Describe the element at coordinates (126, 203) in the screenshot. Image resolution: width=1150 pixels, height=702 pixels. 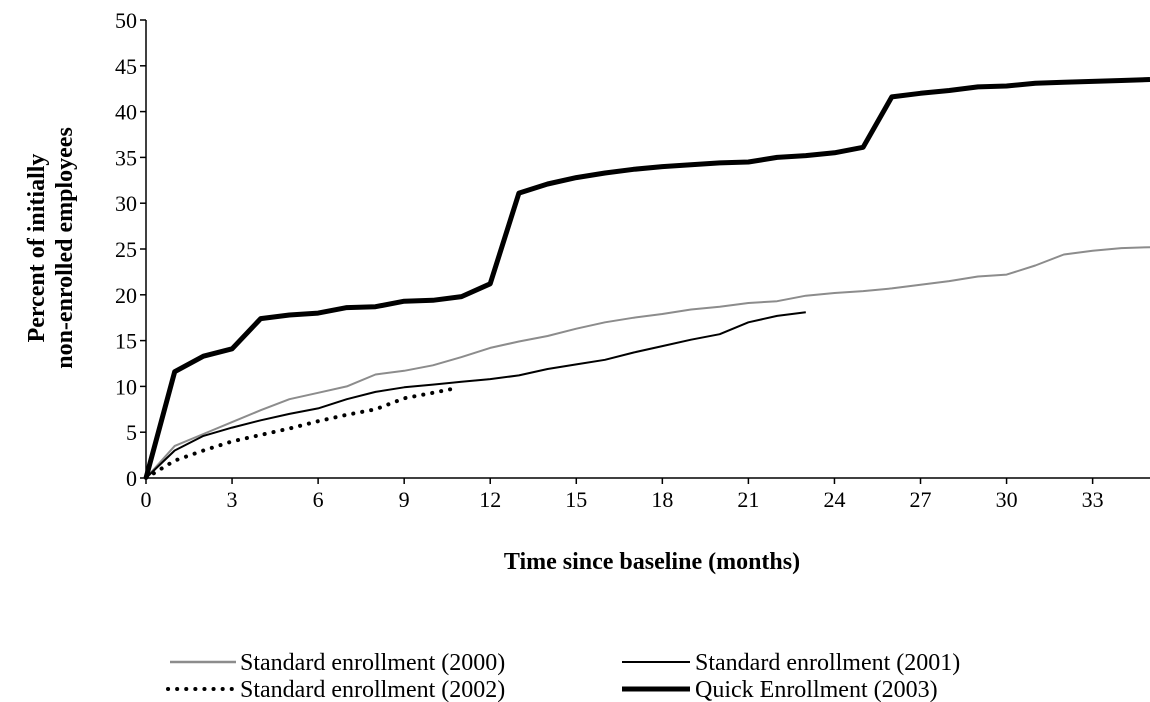
I see `y-tick-label: 30` at that location.